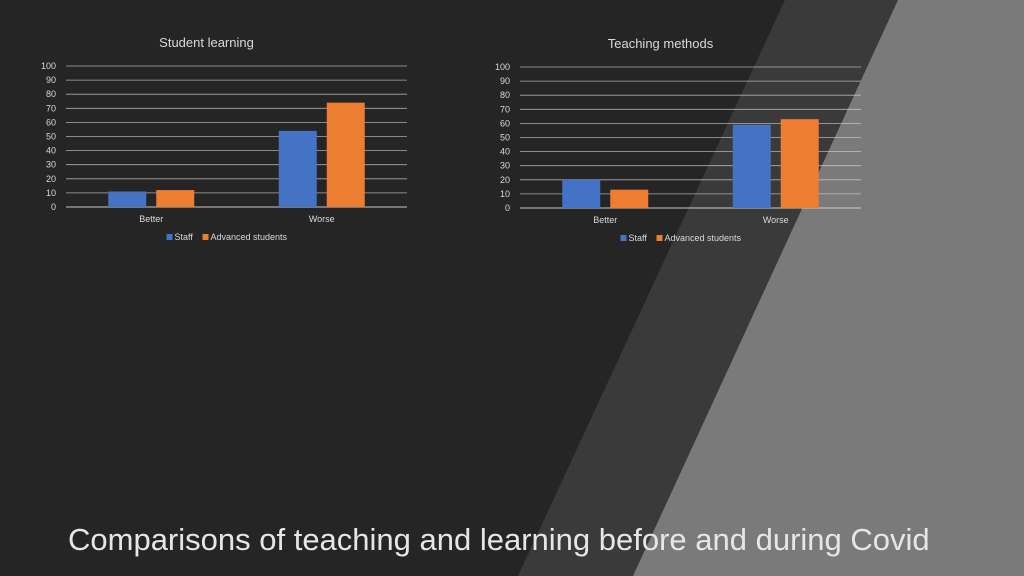  I want to click on chart-title: Teaching methods, so click(661, 43).